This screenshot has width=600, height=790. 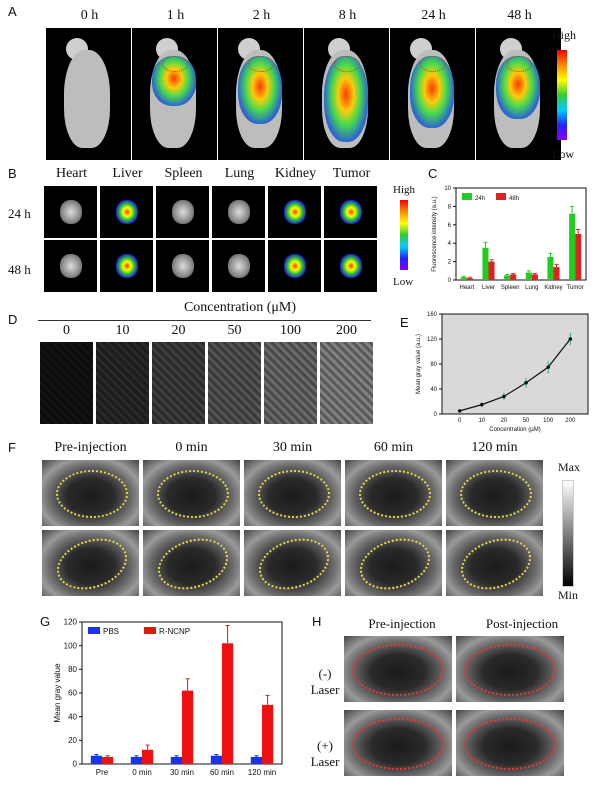 I want to click on legend-label: R-NCNP, so click(x=174, y=631).